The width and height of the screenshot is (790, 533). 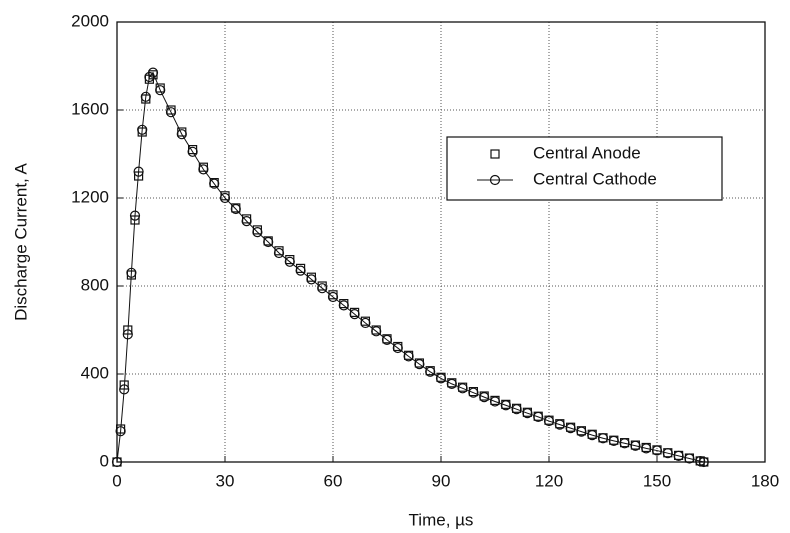 What do you see at coordinates (584, 168) in the screenshot?
I see `legend-box` at bounding box center [584, 168].